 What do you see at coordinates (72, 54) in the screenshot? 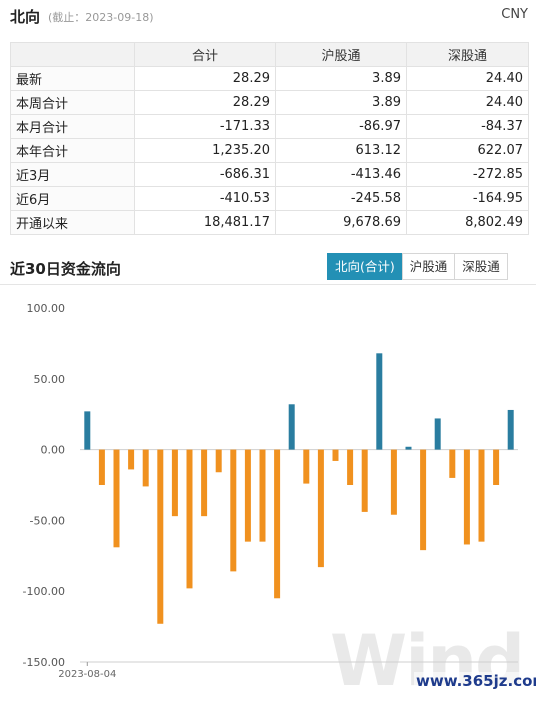
I see `column-header` at bounding box center [72, 54].